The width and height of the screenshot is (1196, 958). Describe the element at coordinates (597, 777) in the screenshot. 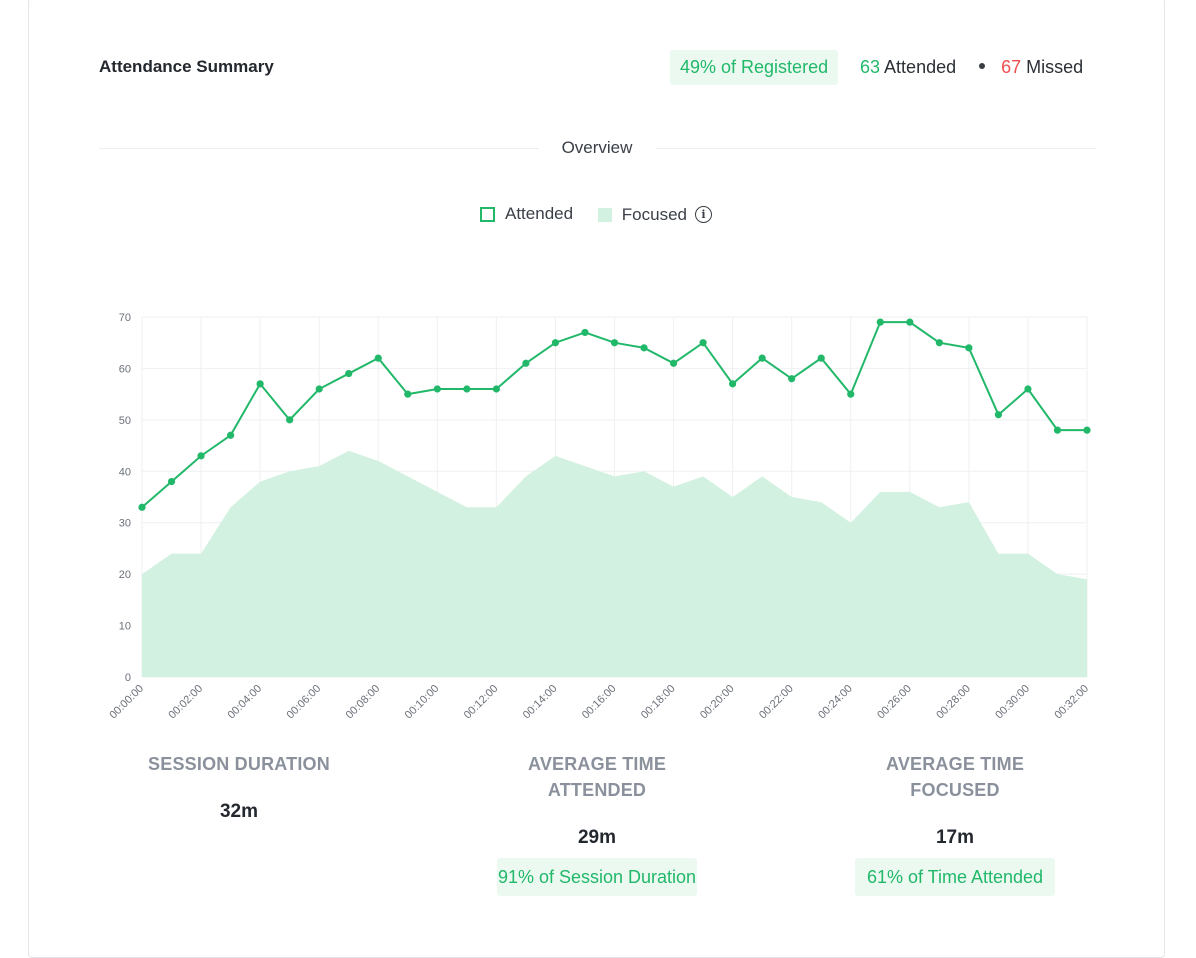

I see `stat-label-average-time-attended: AVERAGE TIME ATTENDED` at that location.